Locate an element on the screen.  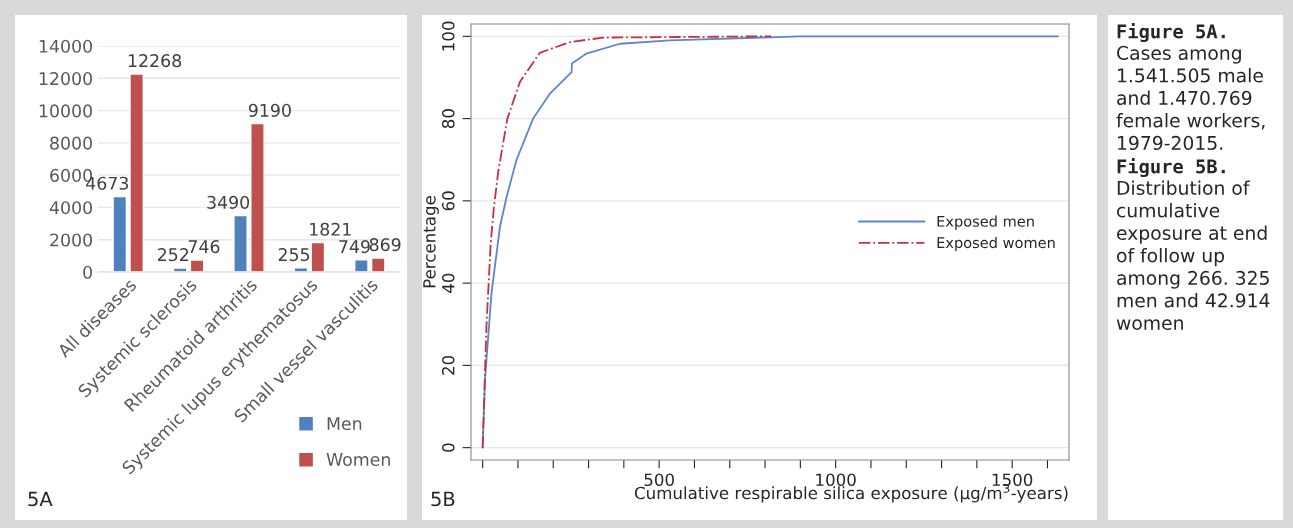
x-tick-label: 1500 is located at coordinates (1012, 480).